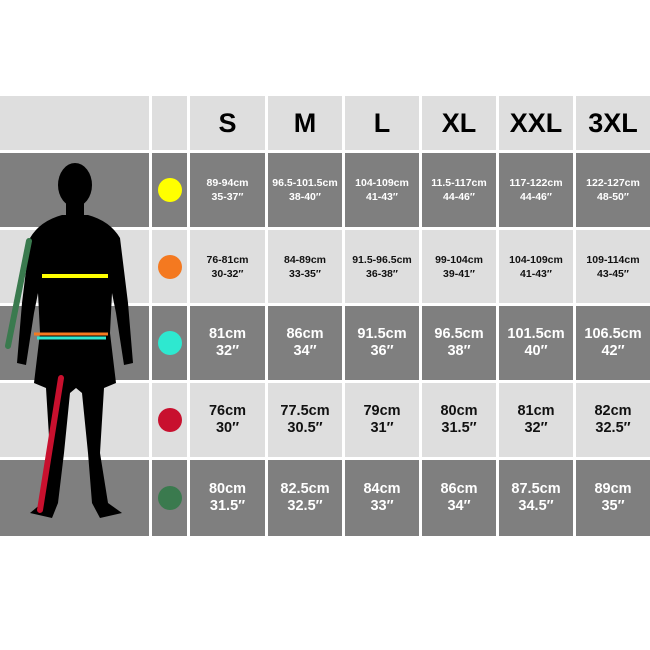 This screenshot has width=650, height=650. I want to click on size-cell: 109-114cm 43-45″, so click(613, 266).